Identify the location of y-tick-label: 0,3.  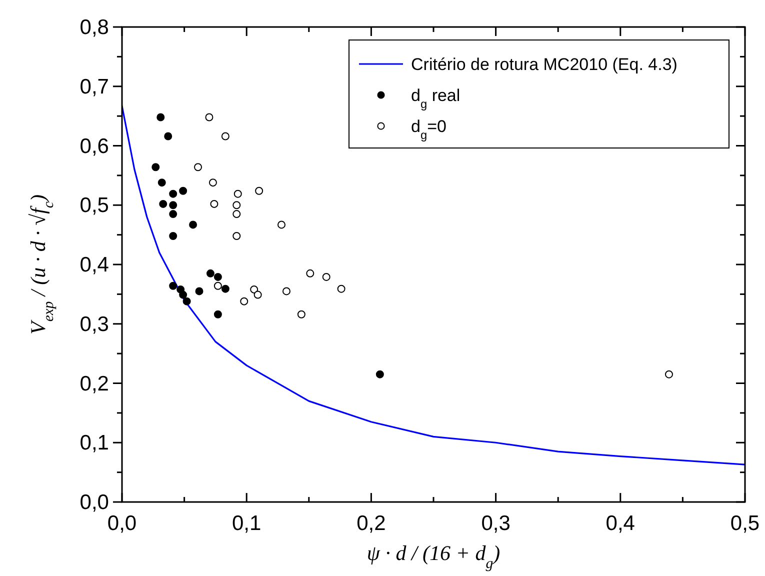
(94, 324).